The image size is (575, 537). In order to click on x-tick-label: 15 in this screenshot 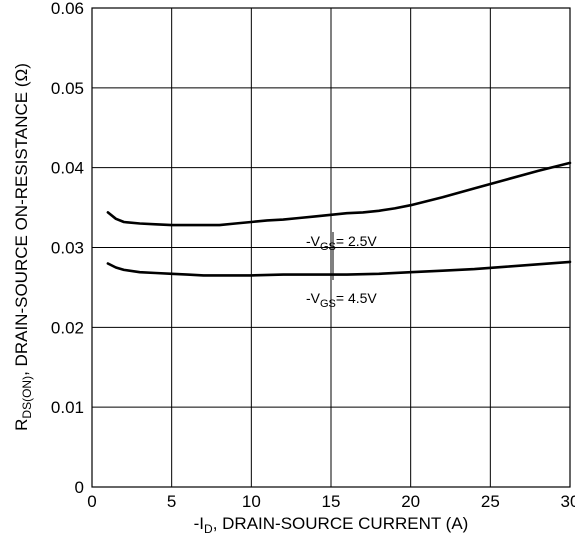, I will do `click(331, 501)`.